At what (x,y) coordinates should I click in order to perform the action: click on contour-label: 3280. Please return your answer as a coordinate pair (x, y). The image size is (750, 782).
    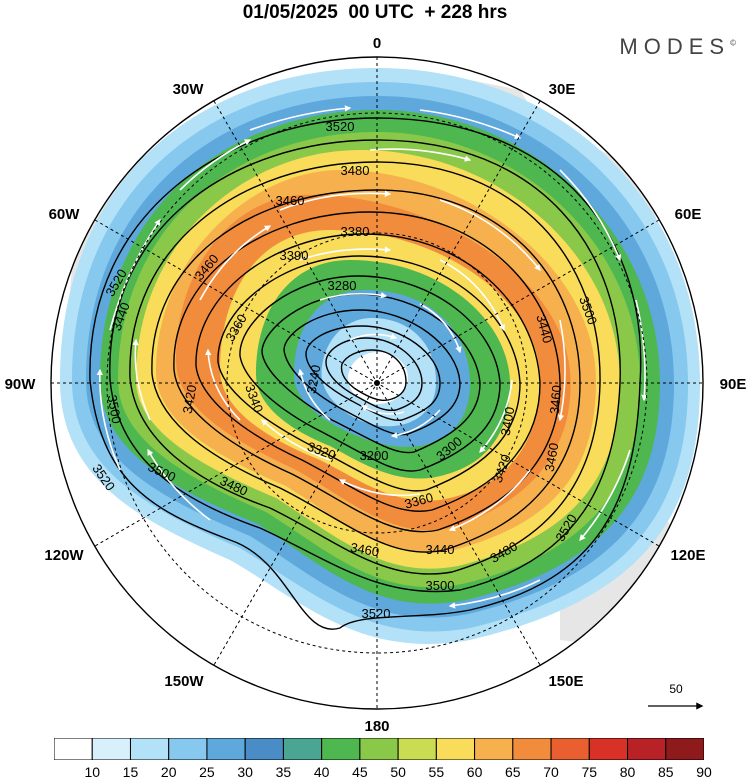
    Looking at the image, I should click on (342, 285).